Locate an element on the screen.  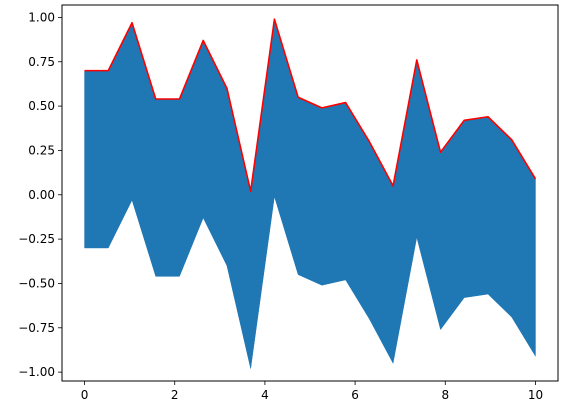
x-tick-label: 4 is located at coordinates (265, 395).